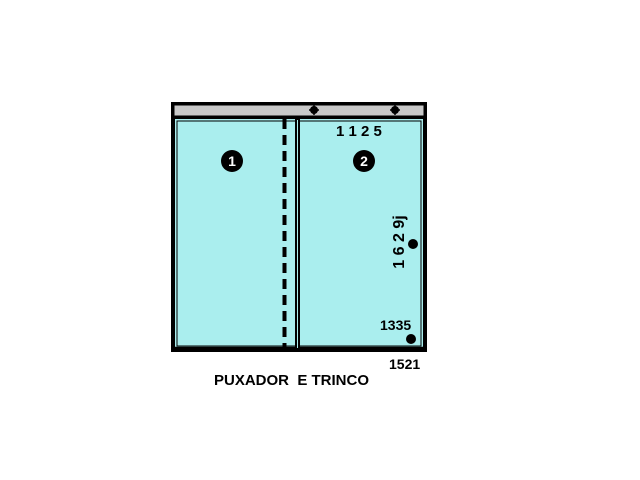 Image resolution: width=640 pixels, height=480 pixels. What do you see at coordinates (395, 110) in the screenshot?
I see `rail-screw-right-icon` at bounding box center [395, 110].